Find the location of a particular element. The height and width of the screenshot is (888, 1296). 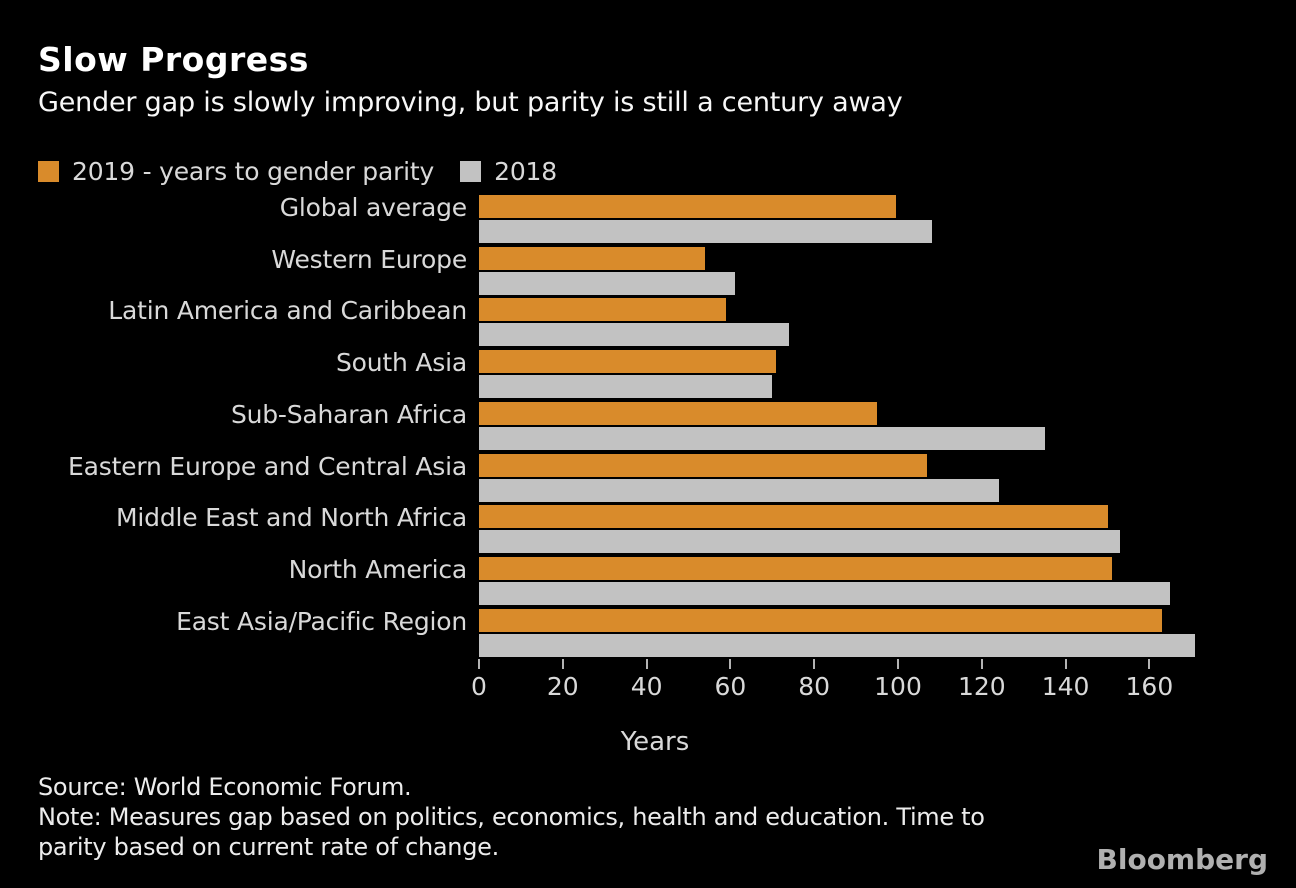

source-text: Source: World Economic Forum. is located at coordinates (225, 787).